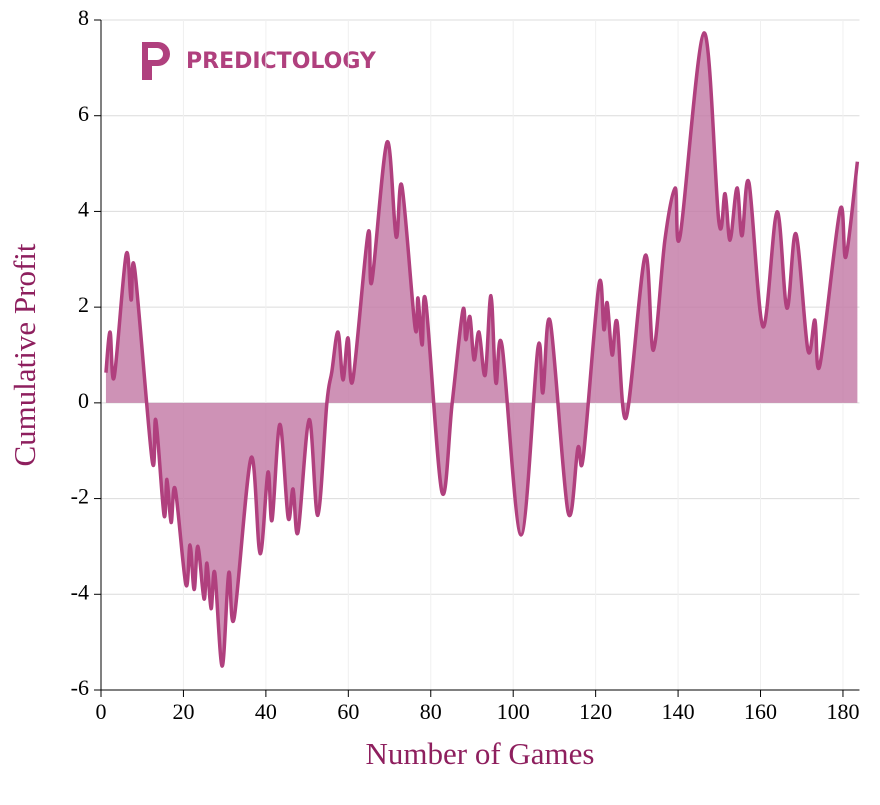 The width and height of the screenshot is (880, 805). I want to click on x-tick-label: 120, so click(595, 711).